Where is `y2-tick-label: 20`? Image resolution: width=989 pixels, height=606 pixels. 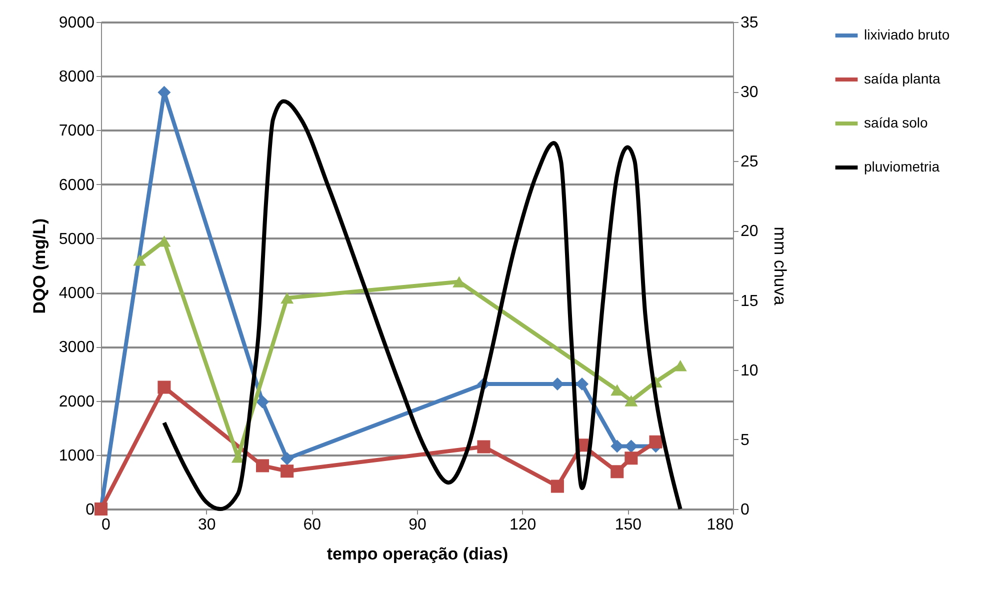 y2-tick-label: 20 is located at coordinates (749, 231).